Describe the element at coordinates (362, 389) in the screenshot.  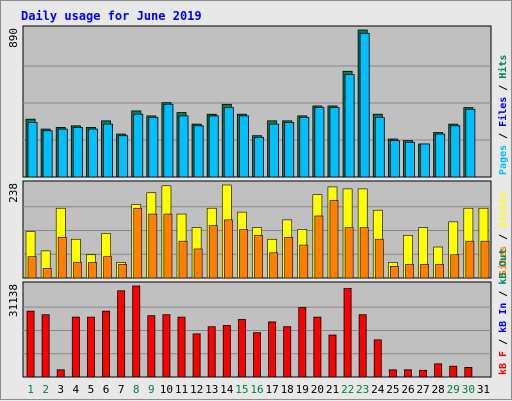
I see `day-label-23: 23` at that location.